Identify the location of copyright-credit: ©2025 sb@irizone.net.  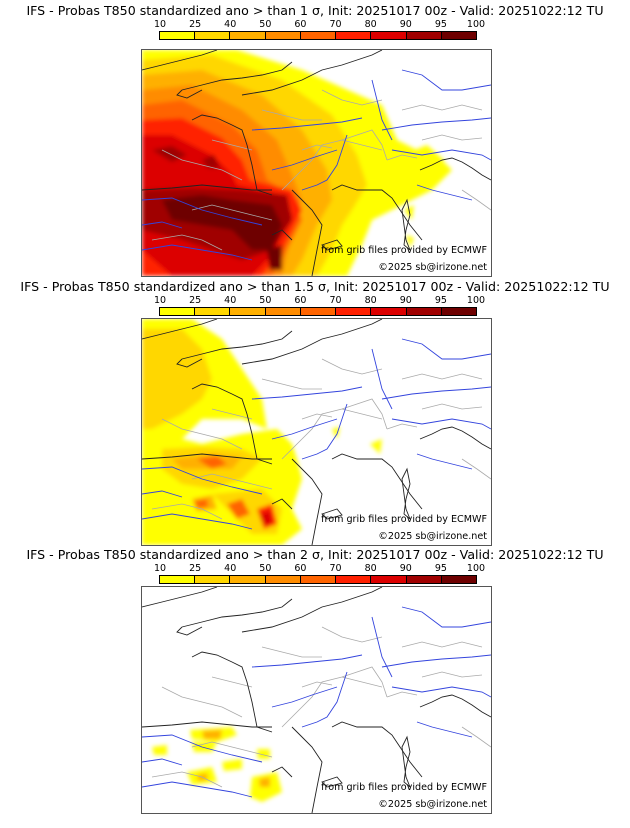
(432, 536).